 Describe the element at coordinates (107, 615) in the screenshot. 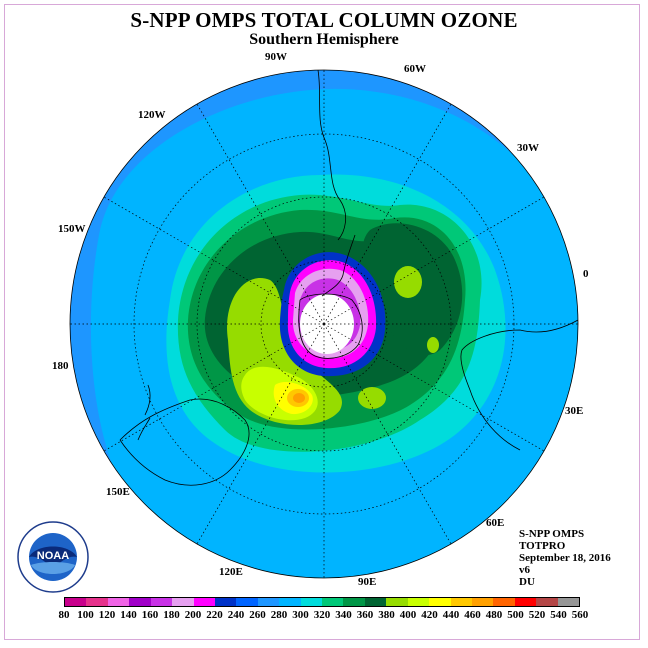

I see `colorbar-tick-label: 120` at that location.